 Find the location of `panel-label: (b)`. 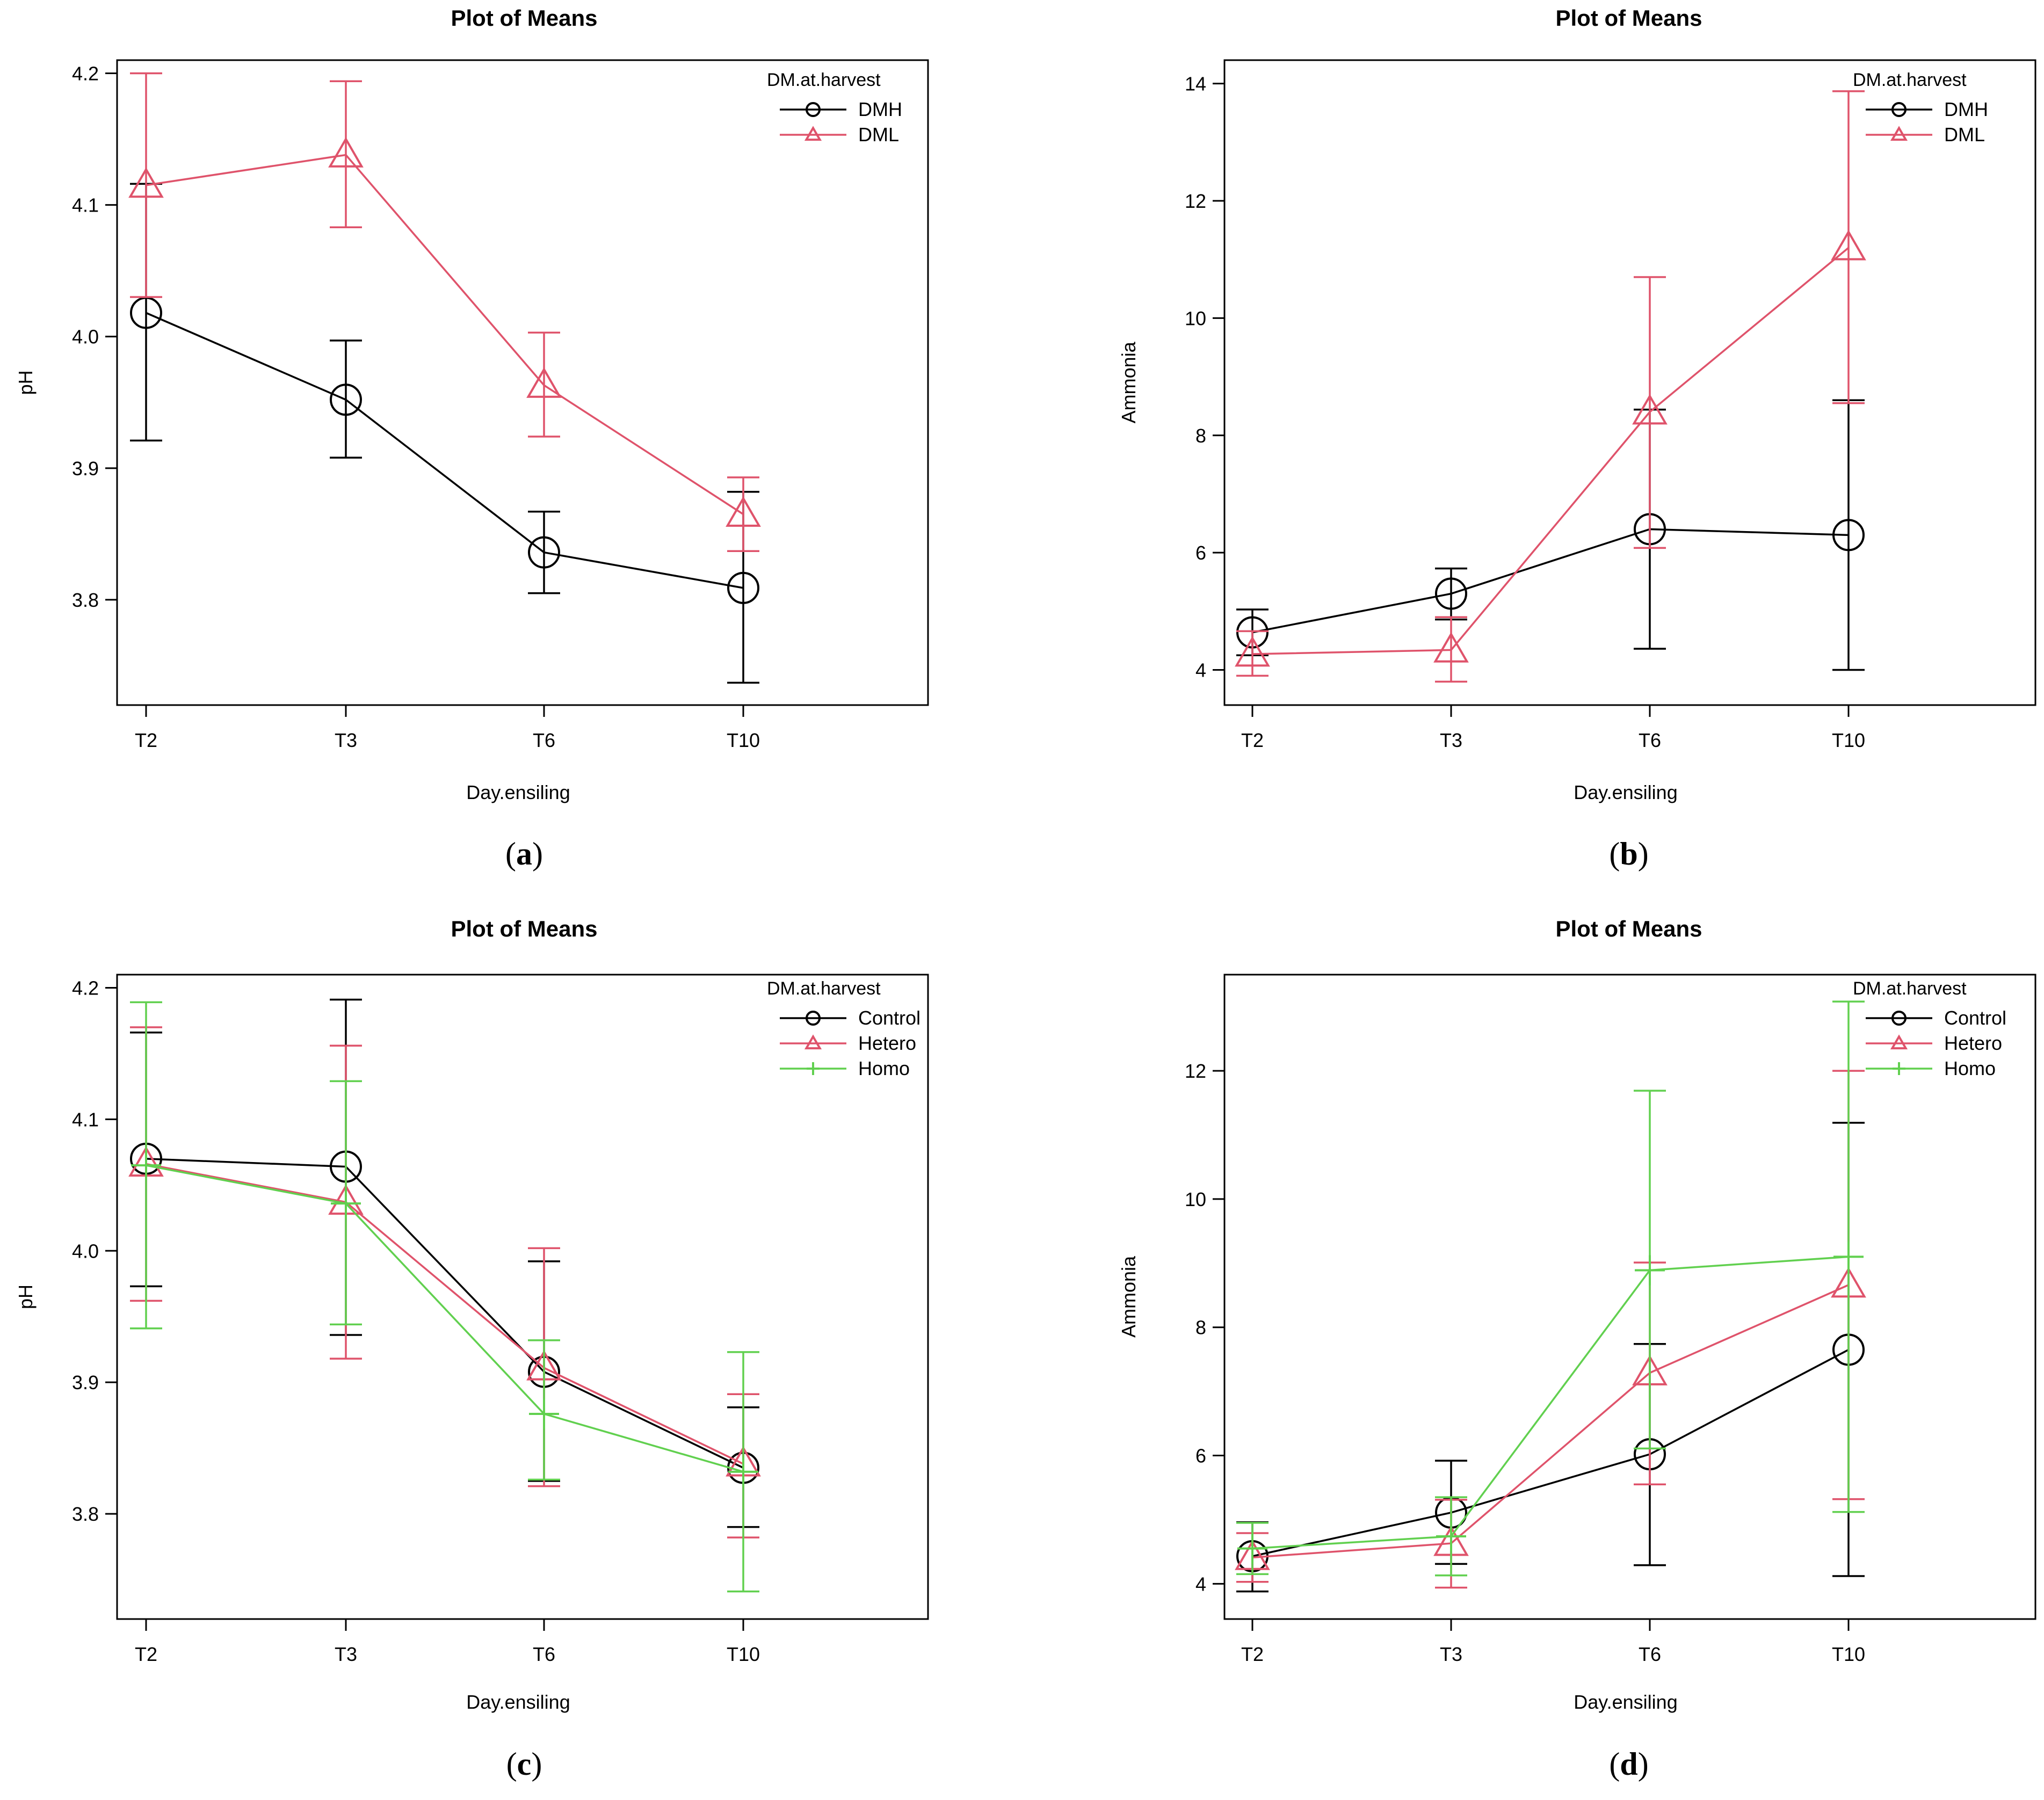

panel-label: (b) is located at coordinates (1628, 854).